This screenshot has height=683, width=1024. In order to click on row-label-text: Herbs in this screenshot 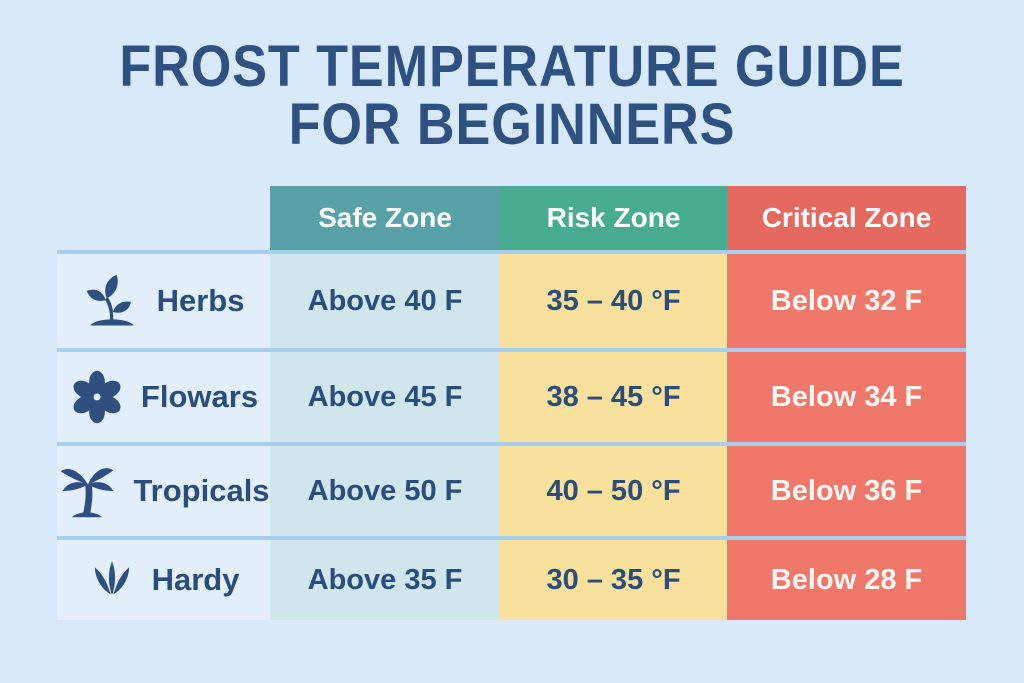, I will do `click(200, 300)`.